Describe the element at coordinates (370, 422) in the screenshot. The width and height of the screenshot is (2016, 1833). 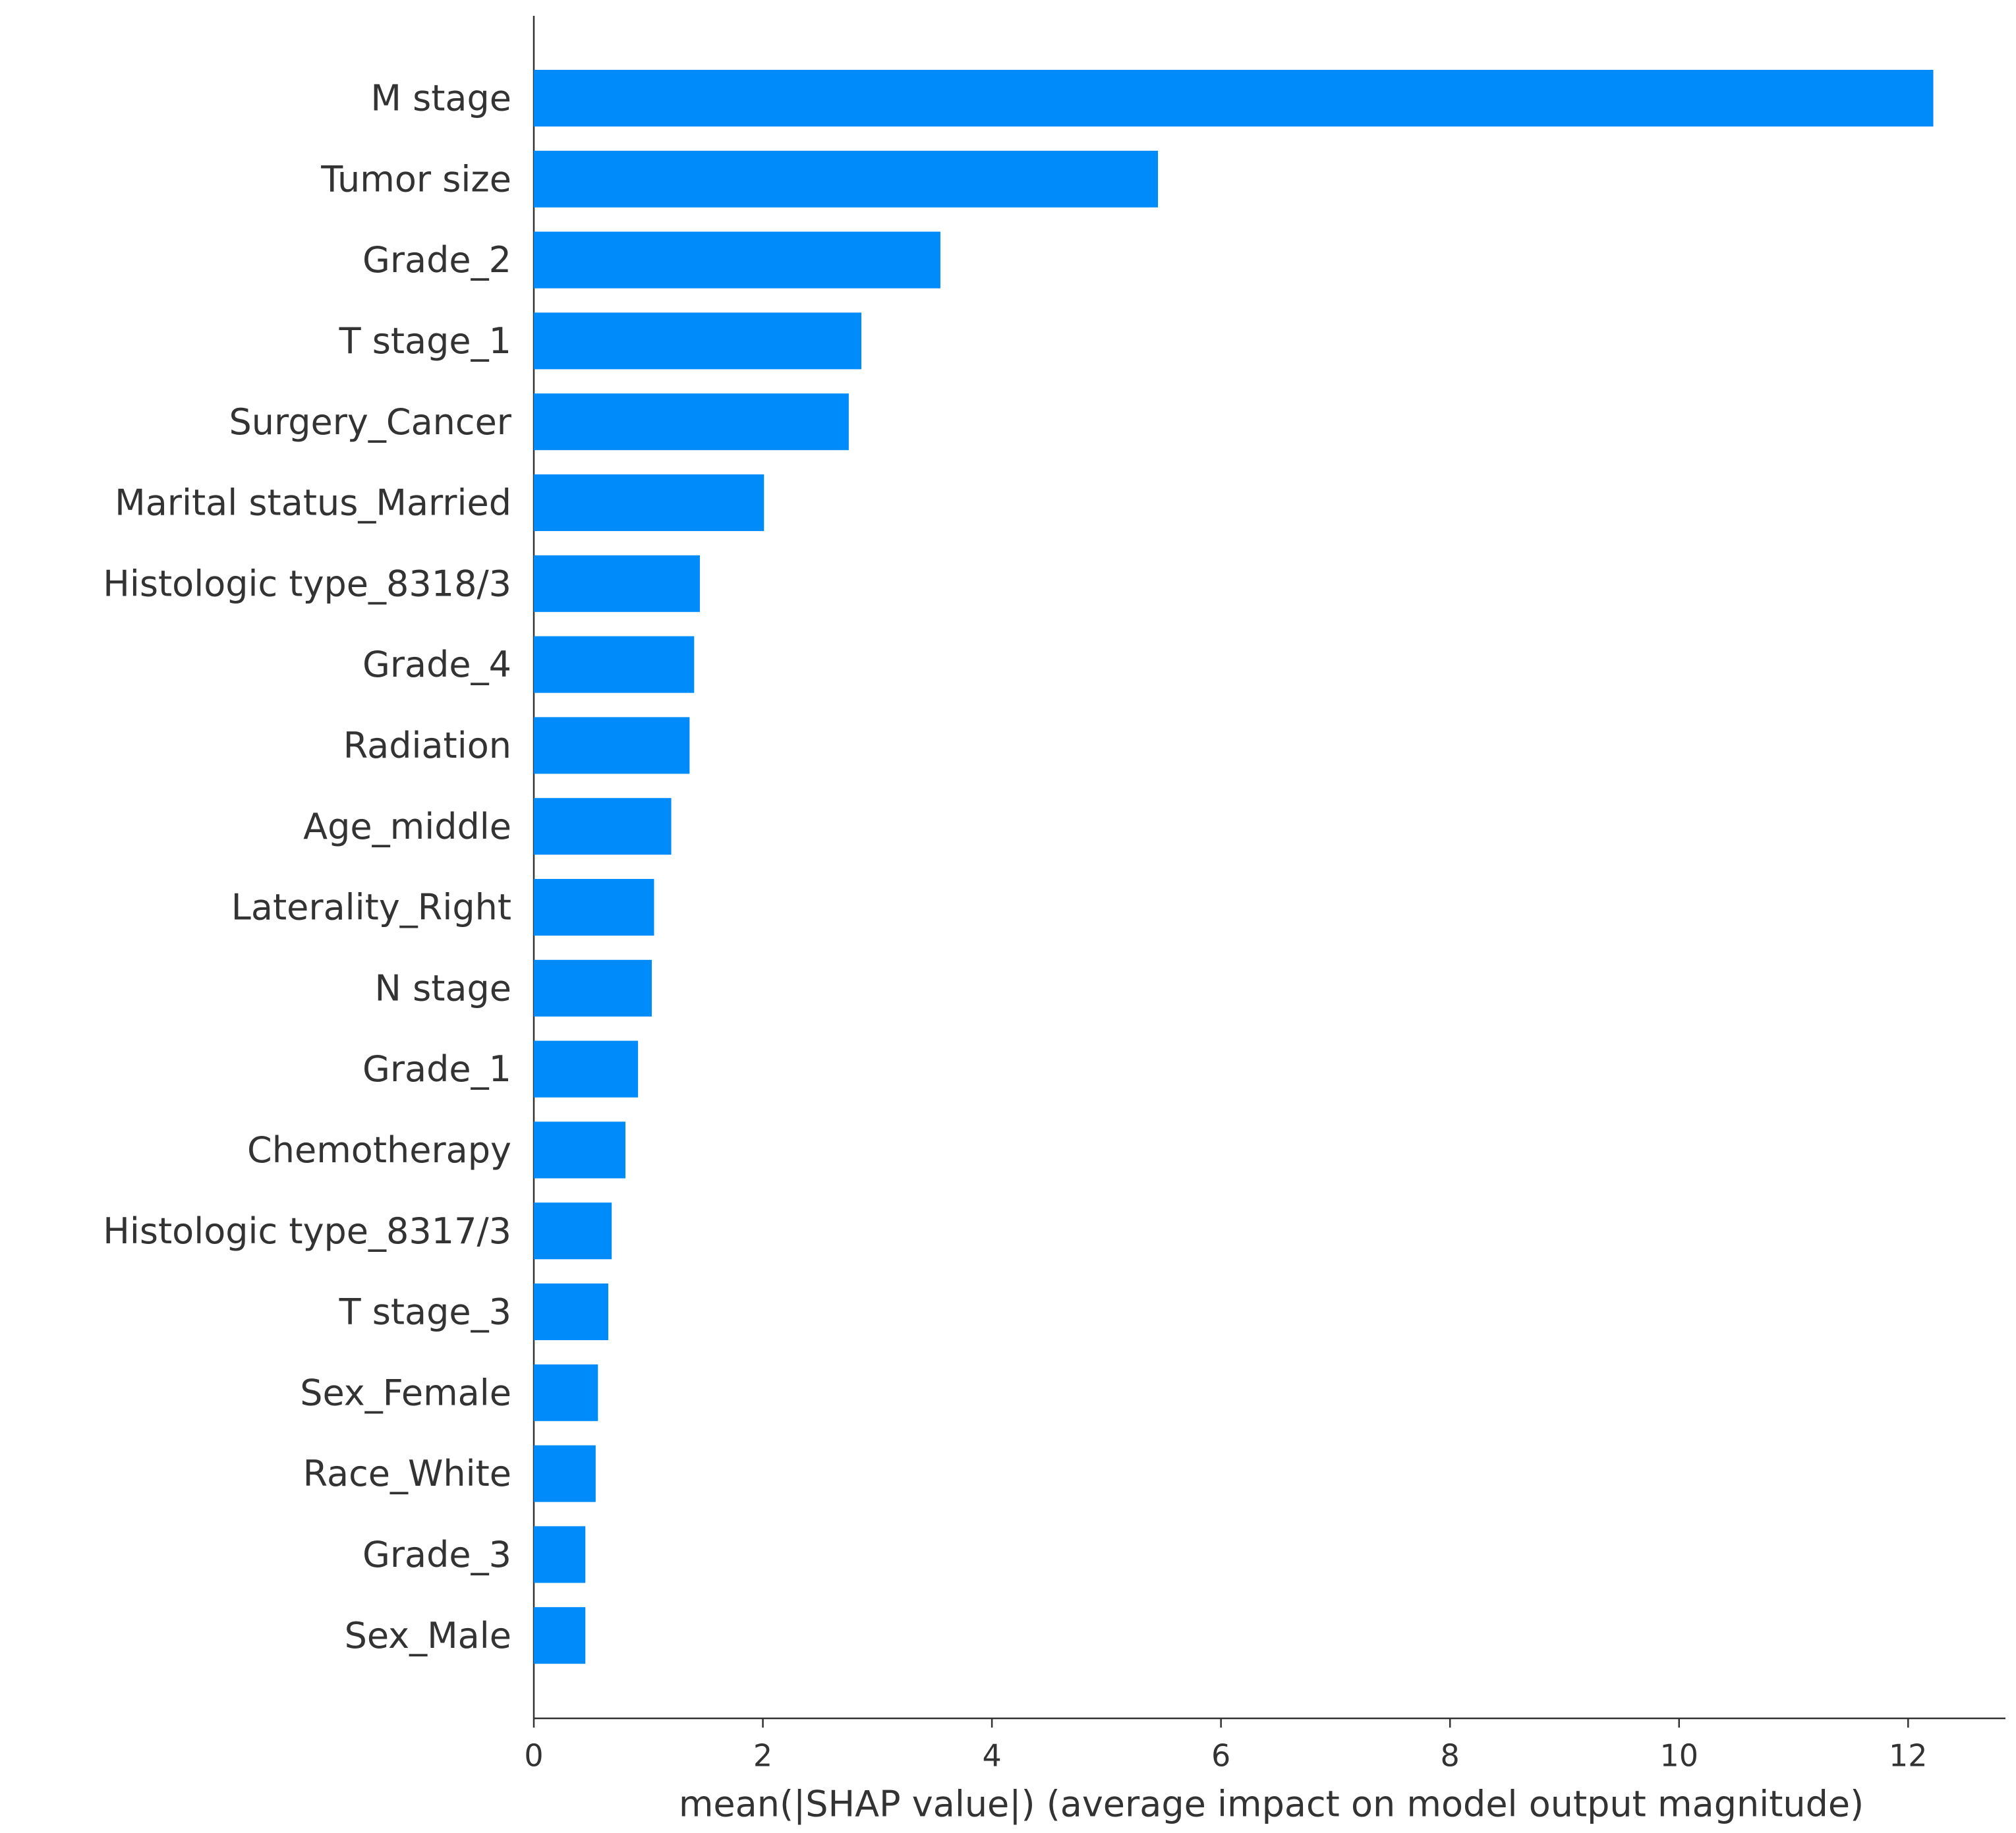
I see `y-tick-label: Surgery_Cancer` at that location.